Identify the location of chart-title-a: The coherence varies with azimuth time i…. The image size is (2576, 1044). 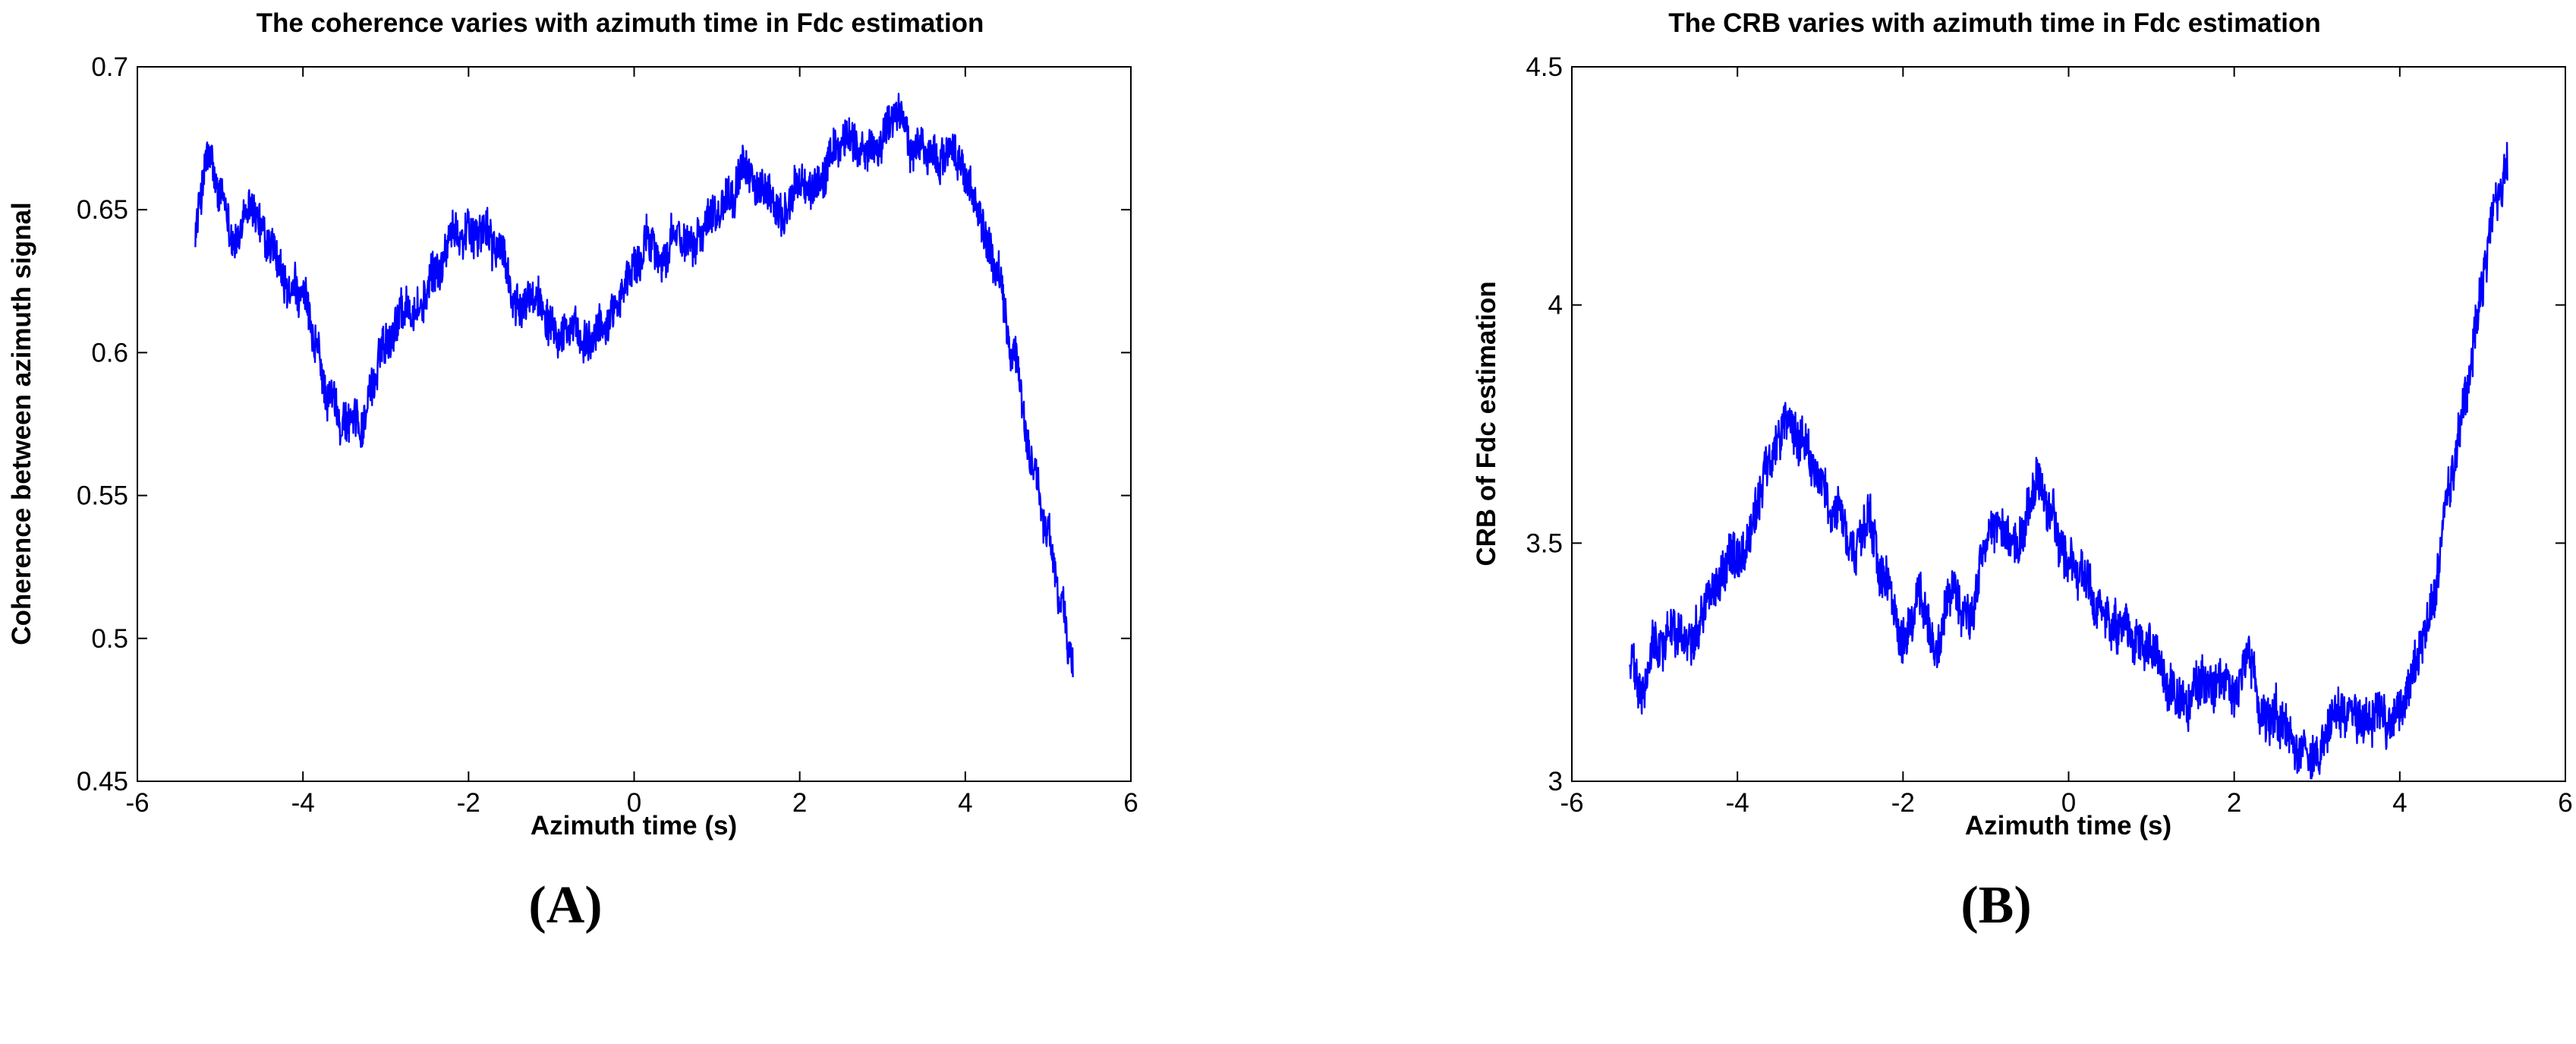
(620, 23).